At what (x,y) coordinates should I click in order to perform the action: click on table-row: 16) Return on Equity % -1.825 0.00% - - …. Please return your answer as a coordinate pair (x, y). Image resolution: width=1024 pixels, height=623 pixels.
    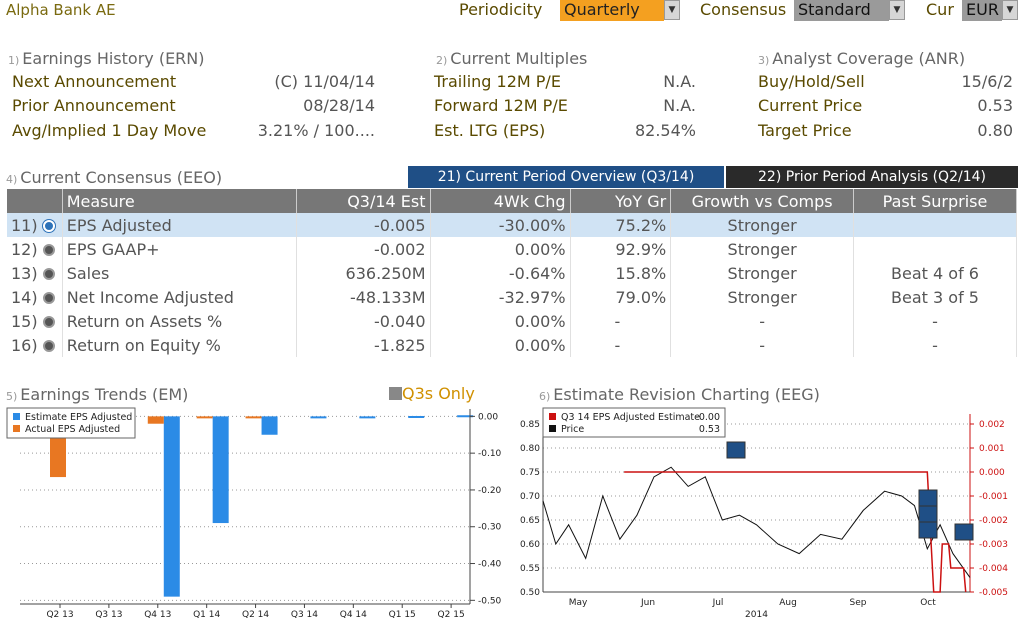
    Looking at the image, I should click on (512, 345).